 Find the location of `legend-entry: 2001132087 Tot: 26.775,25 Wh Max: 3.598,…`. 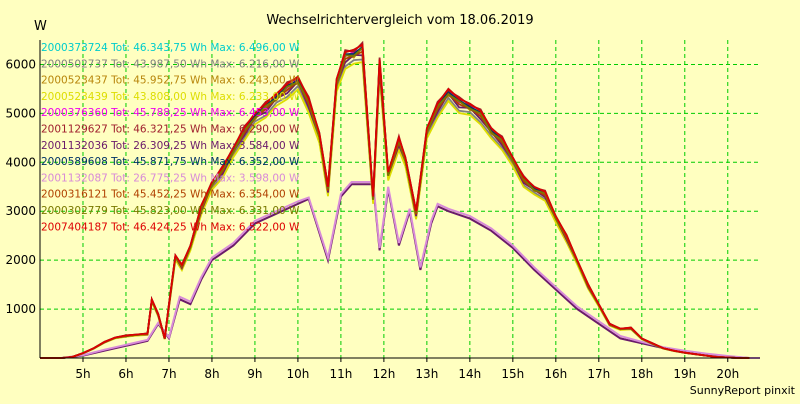

legend-entry: 2001132087 Tot: 26.775,25 Wh Max: 3.598,… is located at coordinates (170, 178).